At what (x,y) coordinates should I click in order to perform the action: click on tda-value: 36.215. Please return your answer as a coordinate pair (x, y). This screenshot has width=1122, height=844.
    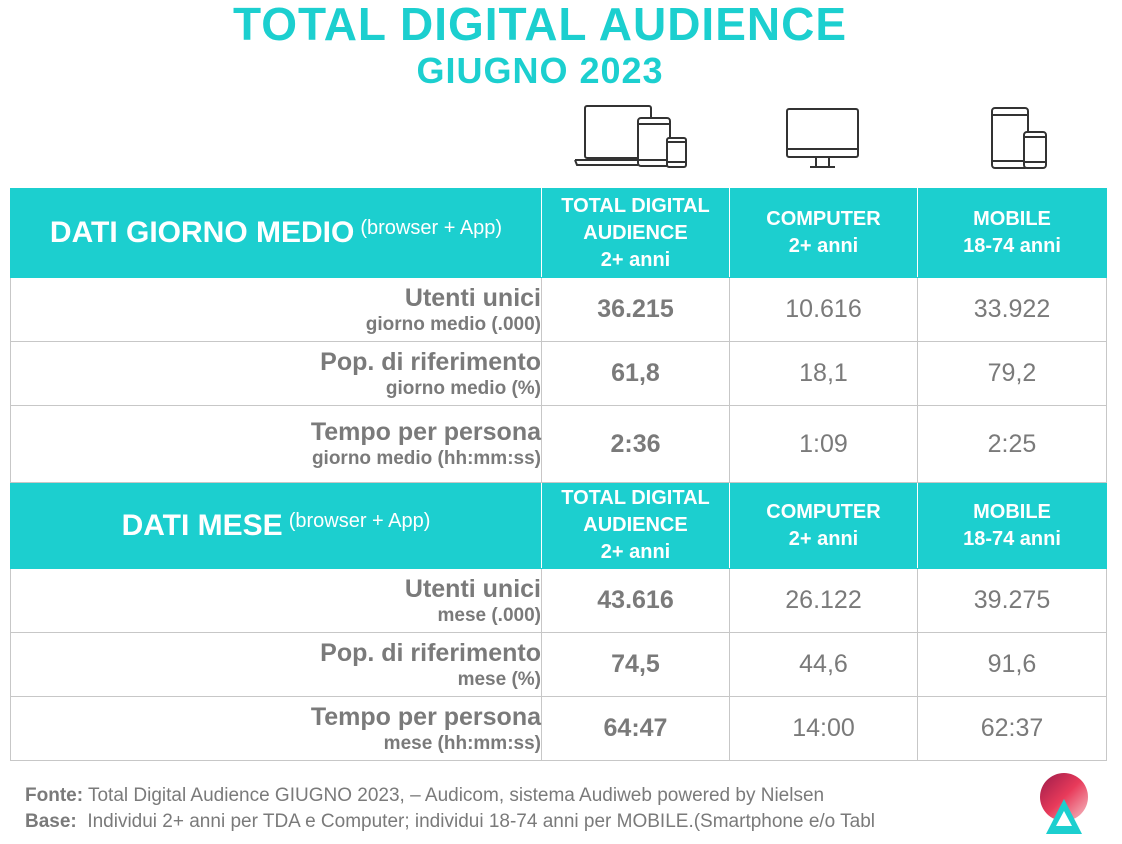
    Looking at the image, I should click on (635, 309).